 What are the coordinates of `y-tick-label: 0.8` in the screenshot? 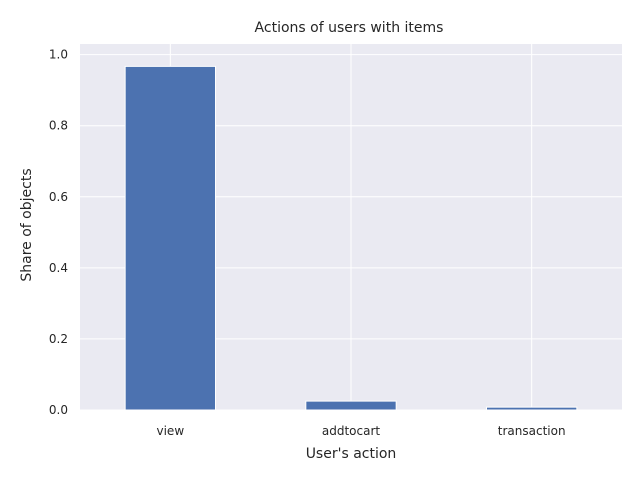 It's located at (58, 126).